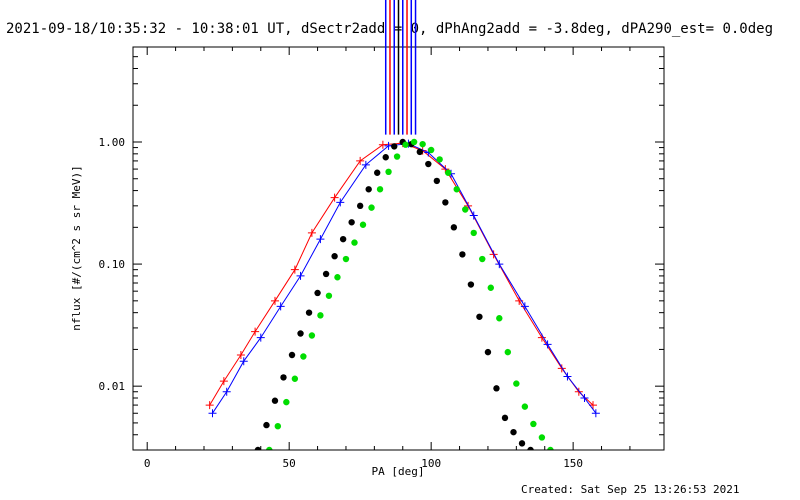 The height and width of the screenshot is (500, 800). What do you see at coordinates (76, 248) in the screenshot?
I see `y-axis-label: nflux [#/(cm^2 s sr MeV)]` at bounding box center [76, 248].